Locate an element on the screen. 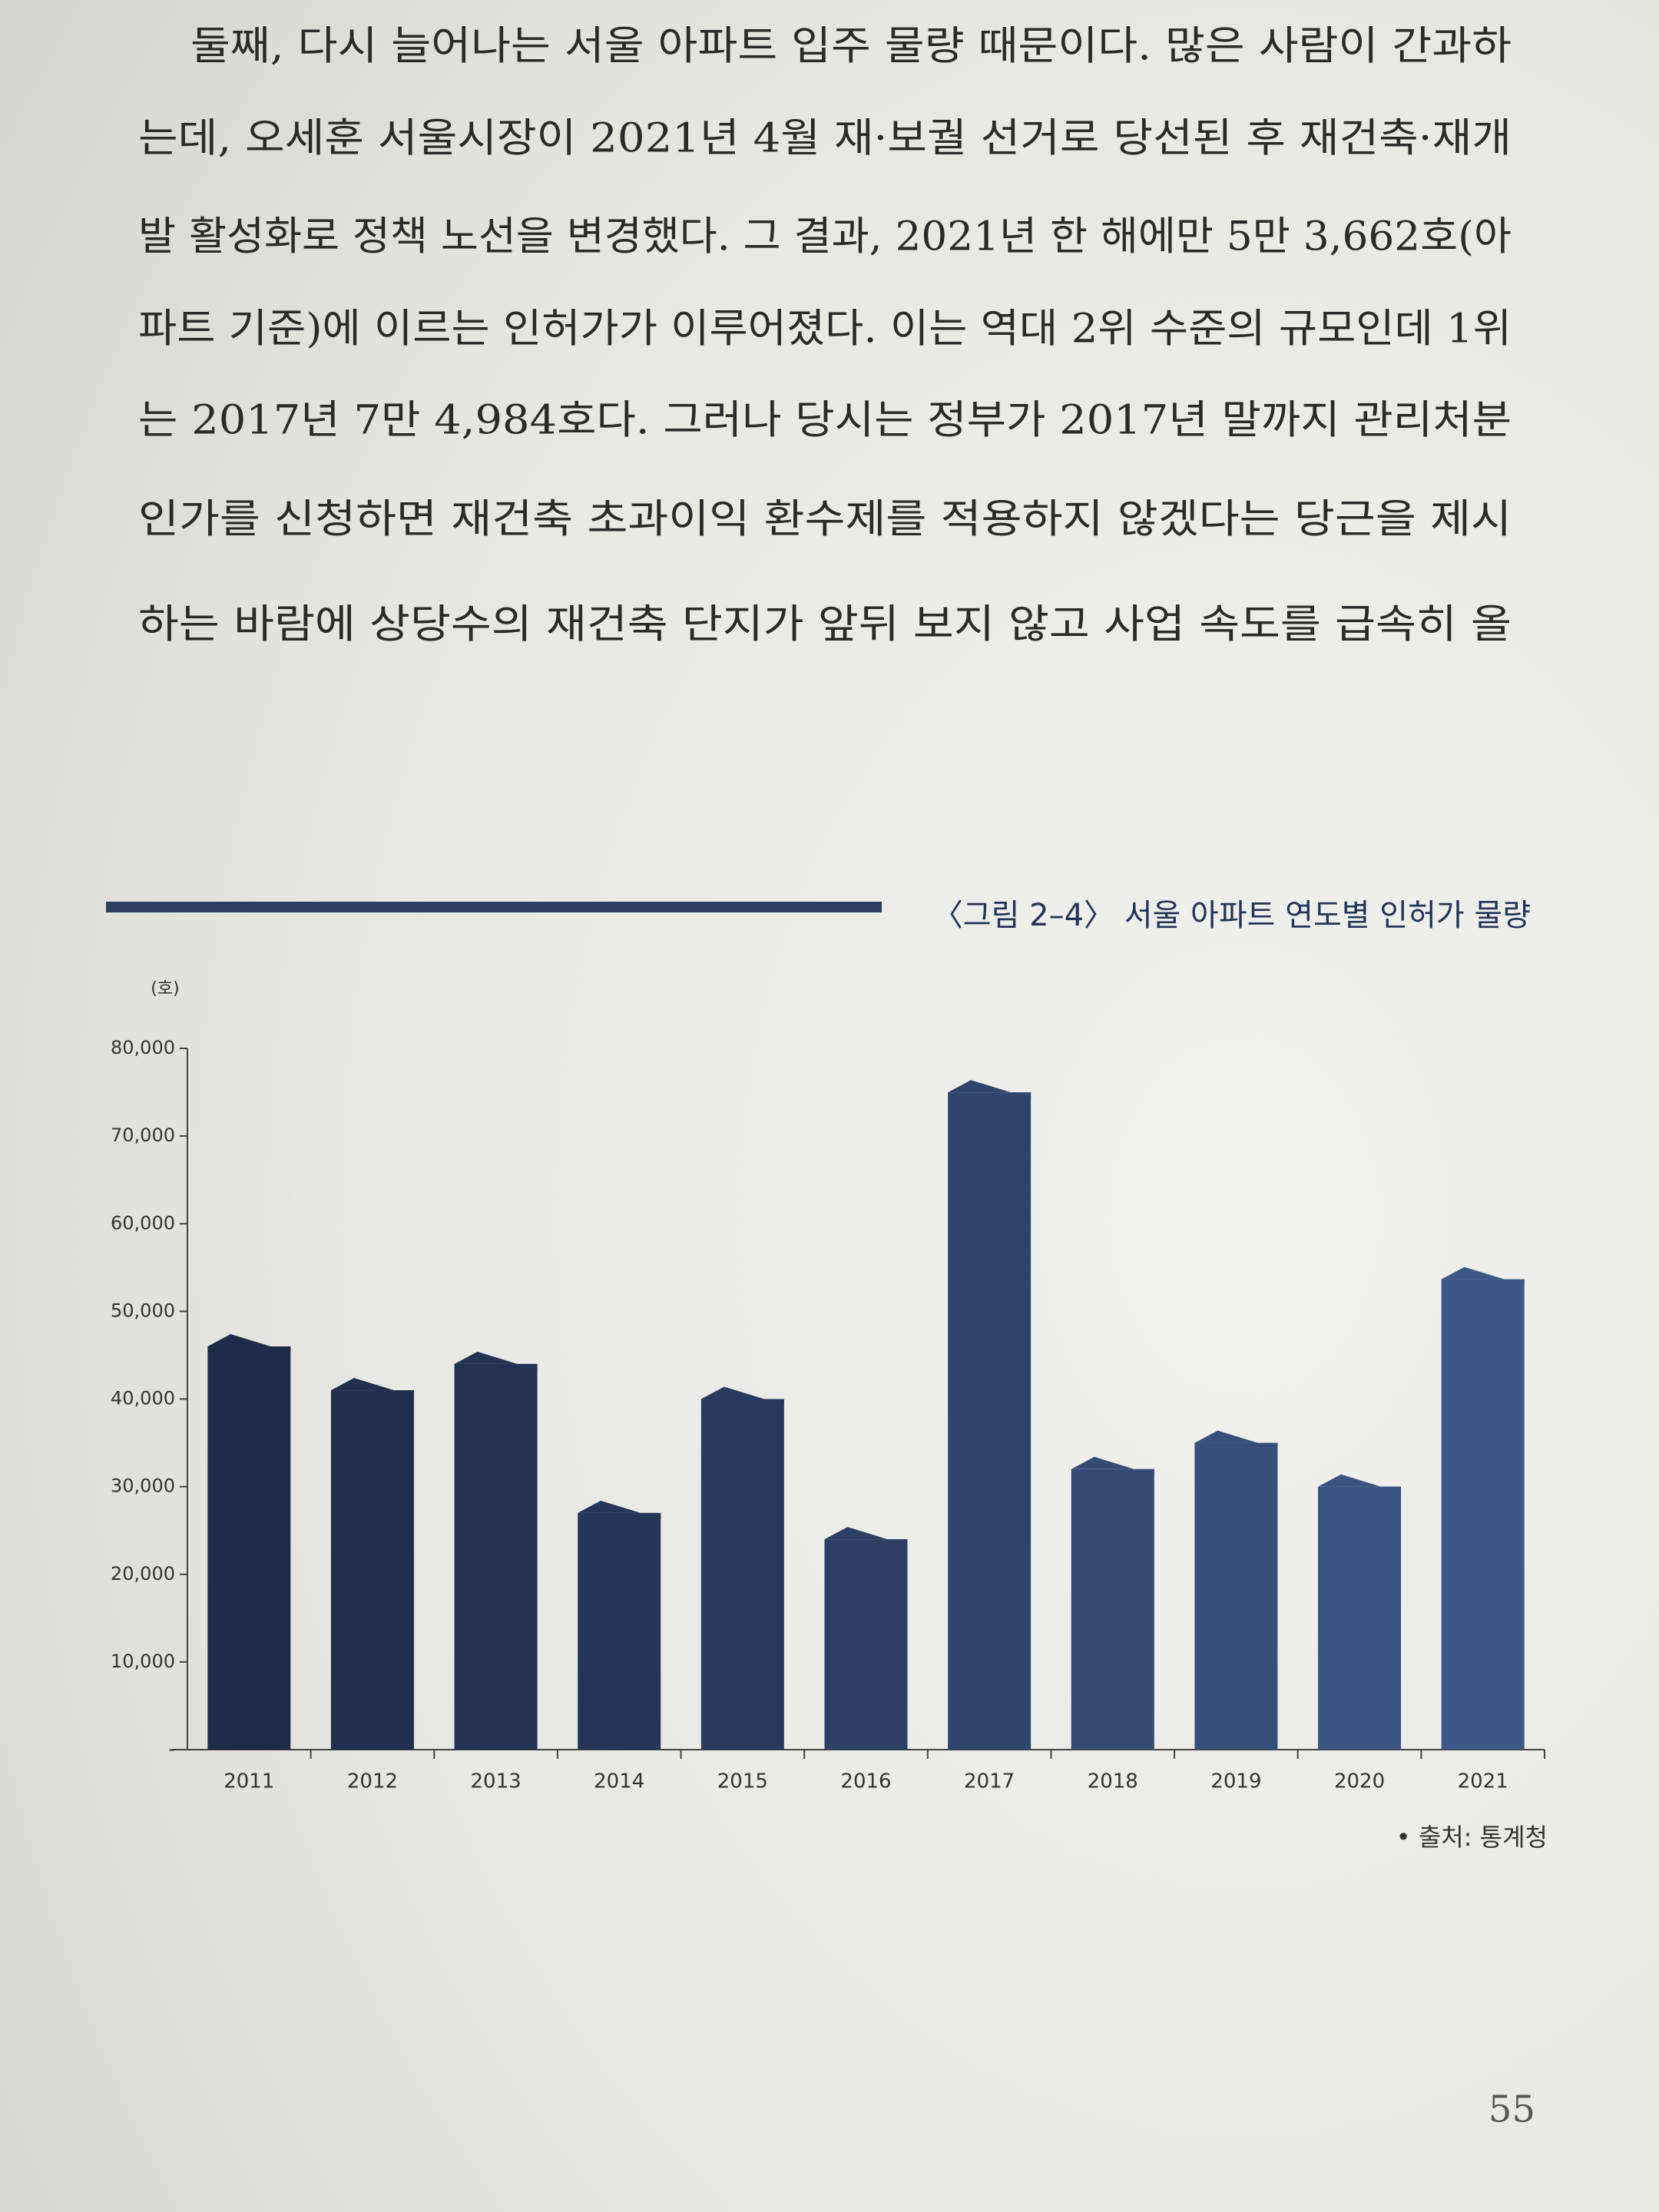 The width and height of the screenshot is (1659, 2212). x-tick-label: 2021 is located at coordinates (1483, 1782).